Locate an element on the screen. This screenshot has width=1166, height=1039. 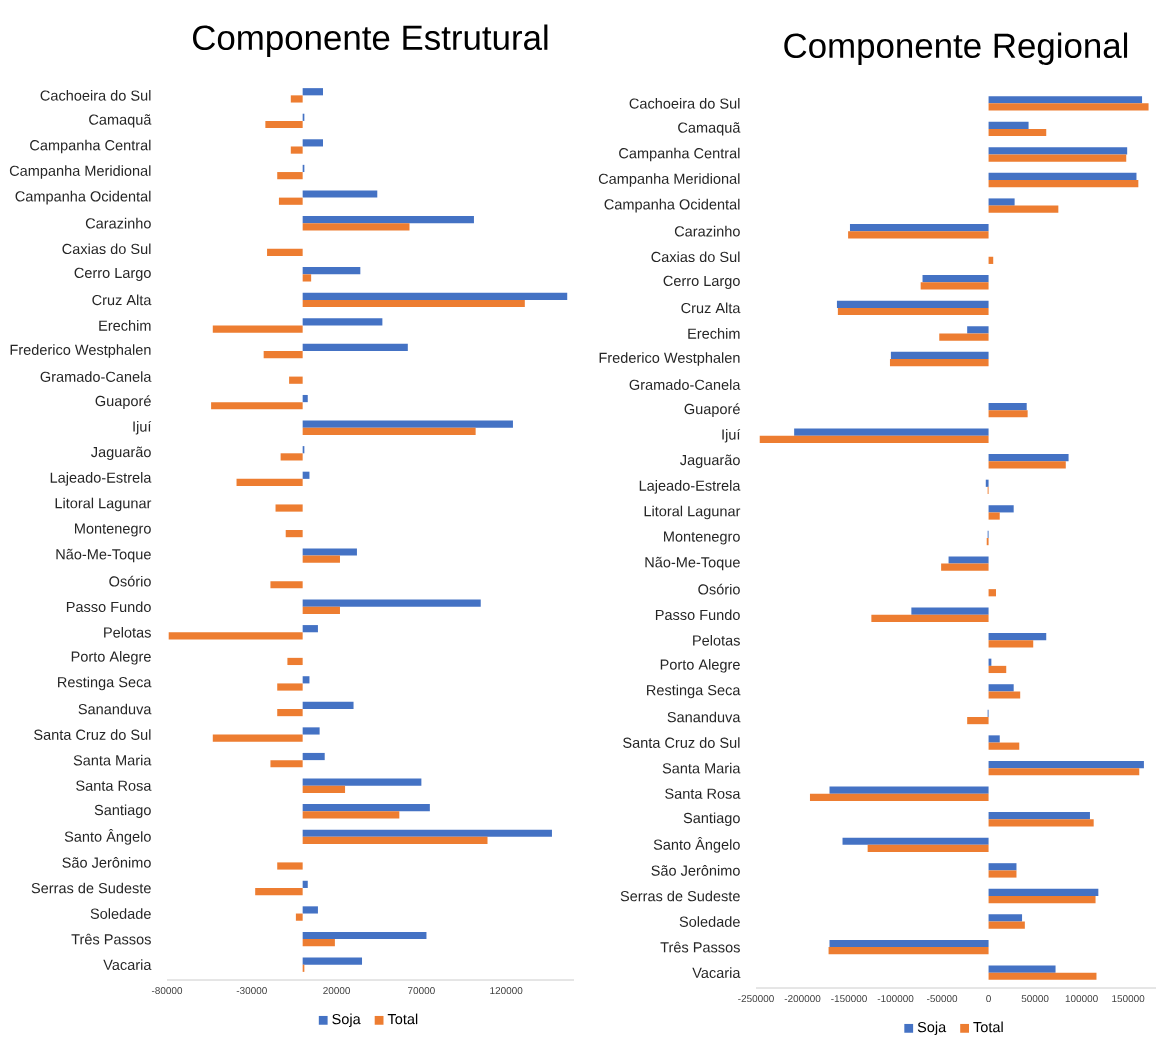
y-tick-label: Lajeado-Estrela is located at coordinates (101, 479).